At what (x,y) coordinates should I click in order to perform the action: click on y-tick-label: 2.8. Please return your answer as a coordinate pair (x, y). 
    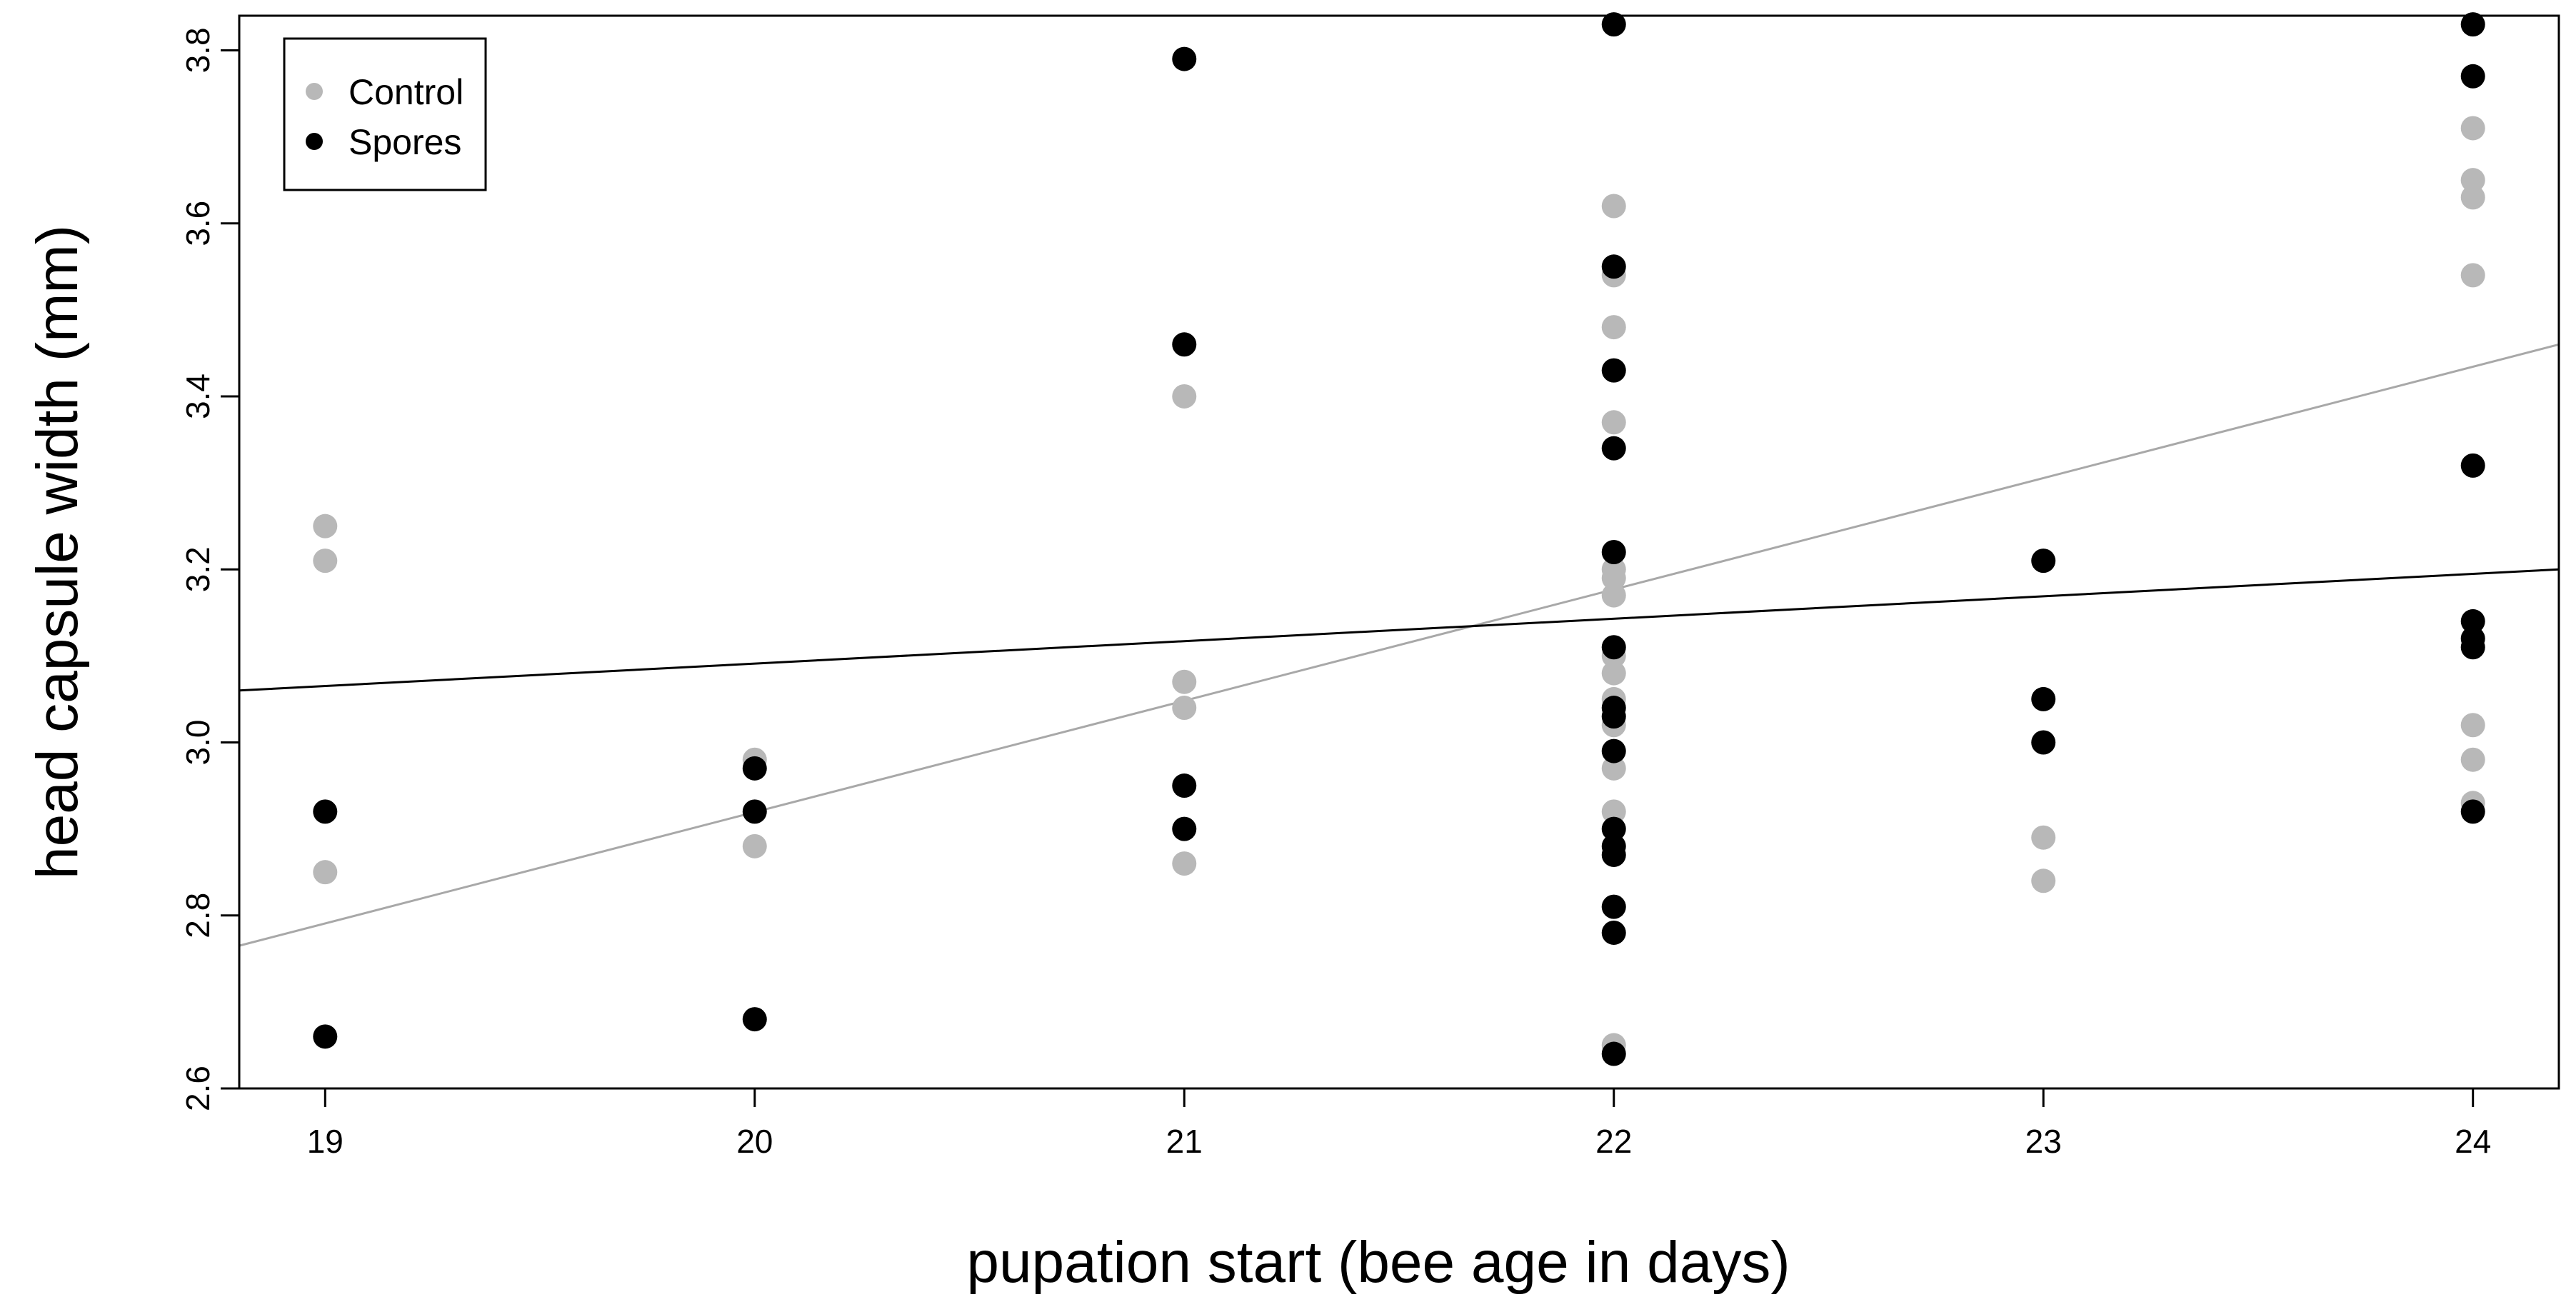
    Looking at the image, I should click on (197, 915).